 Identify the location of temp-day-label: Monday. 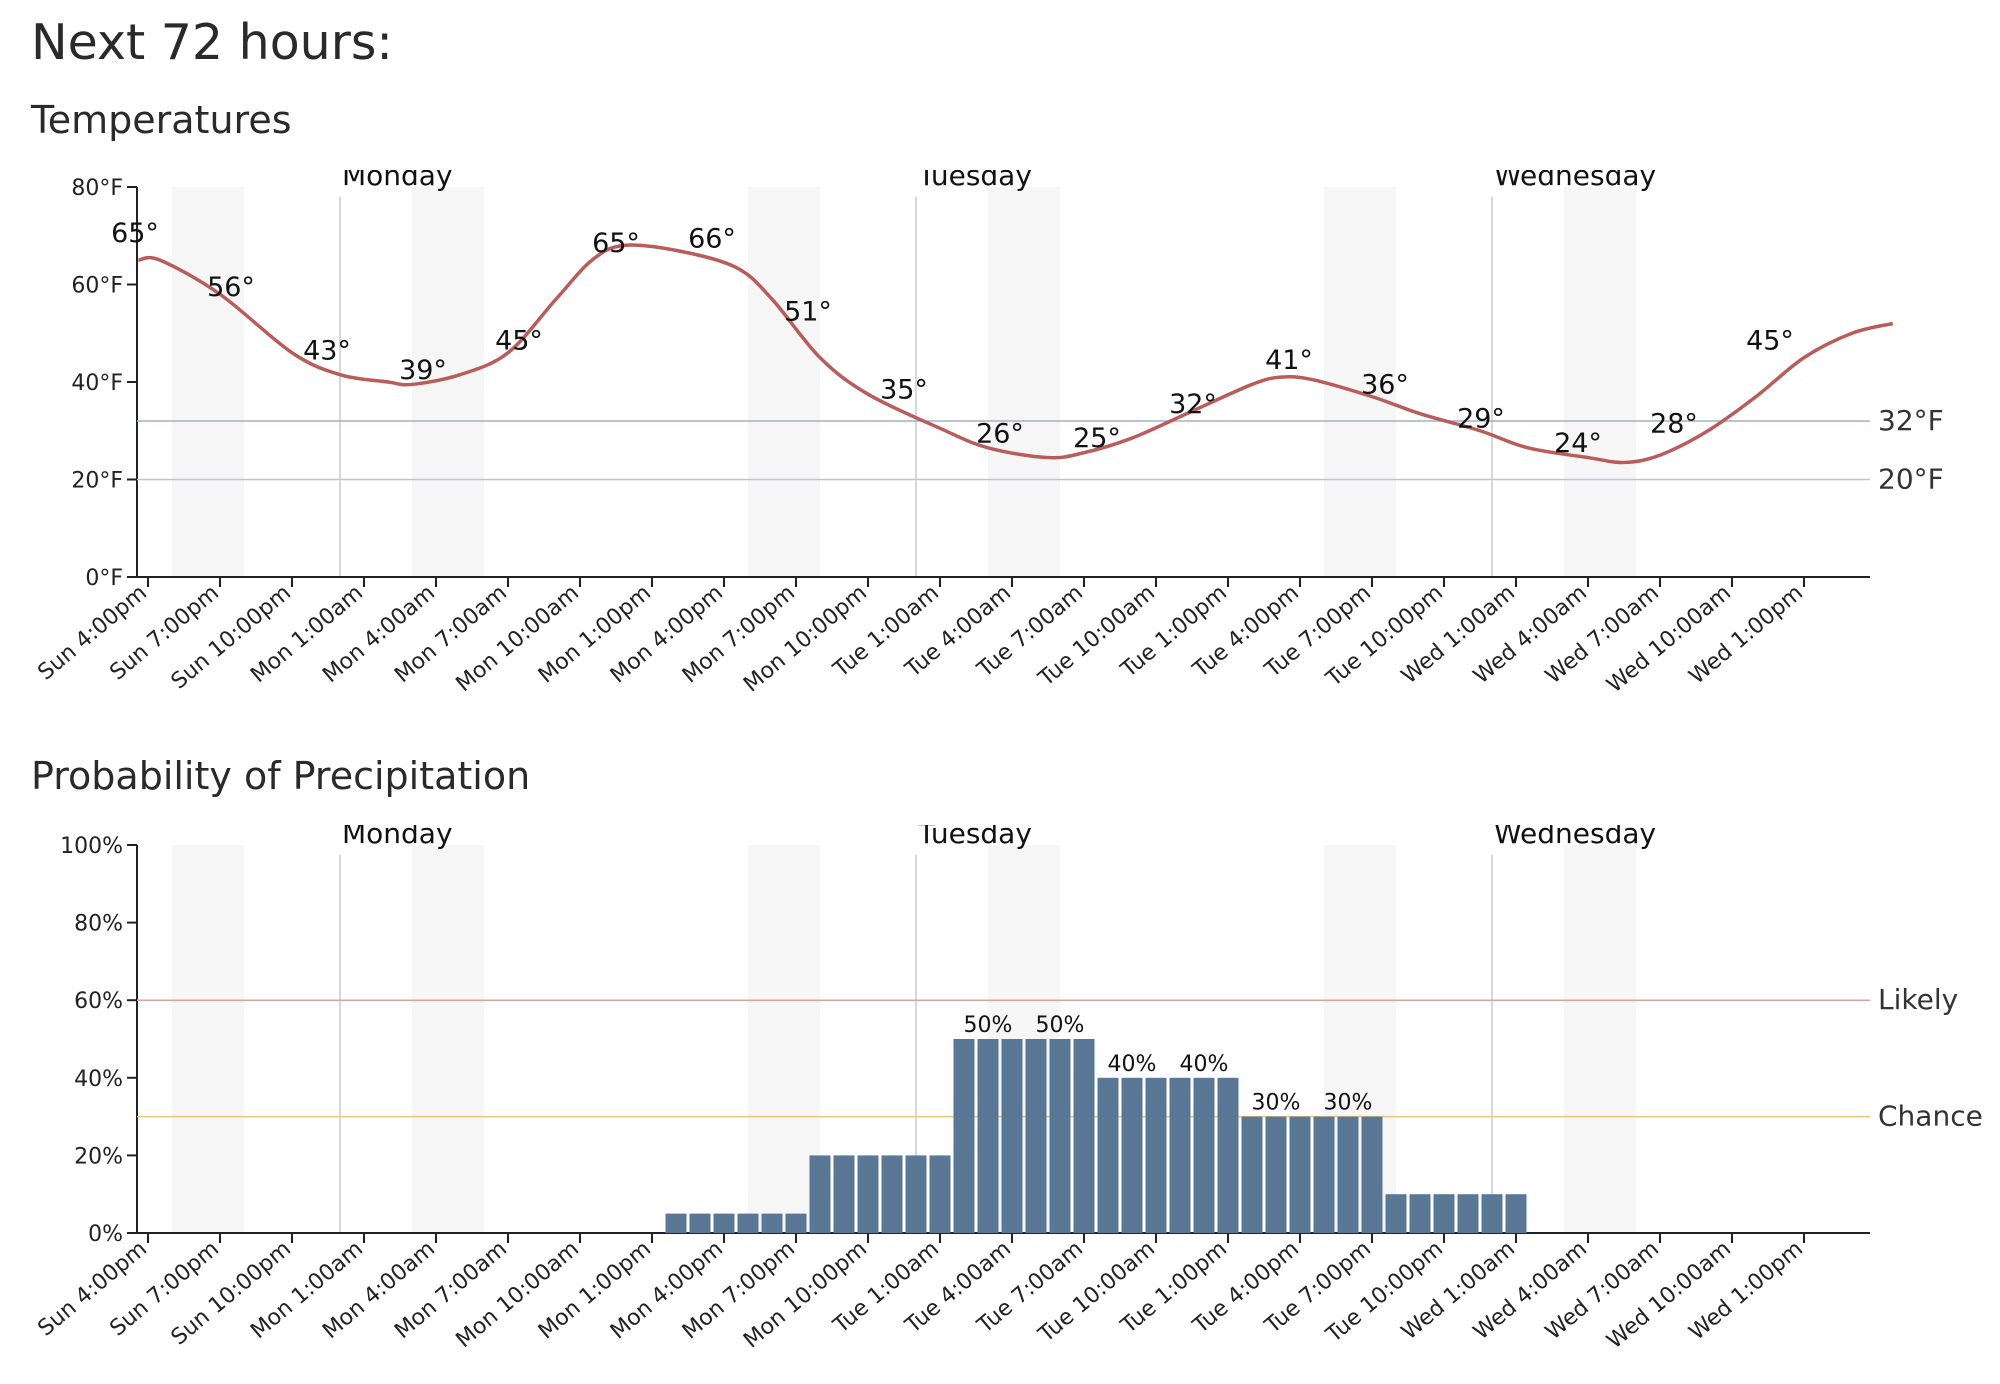
(397, 181).